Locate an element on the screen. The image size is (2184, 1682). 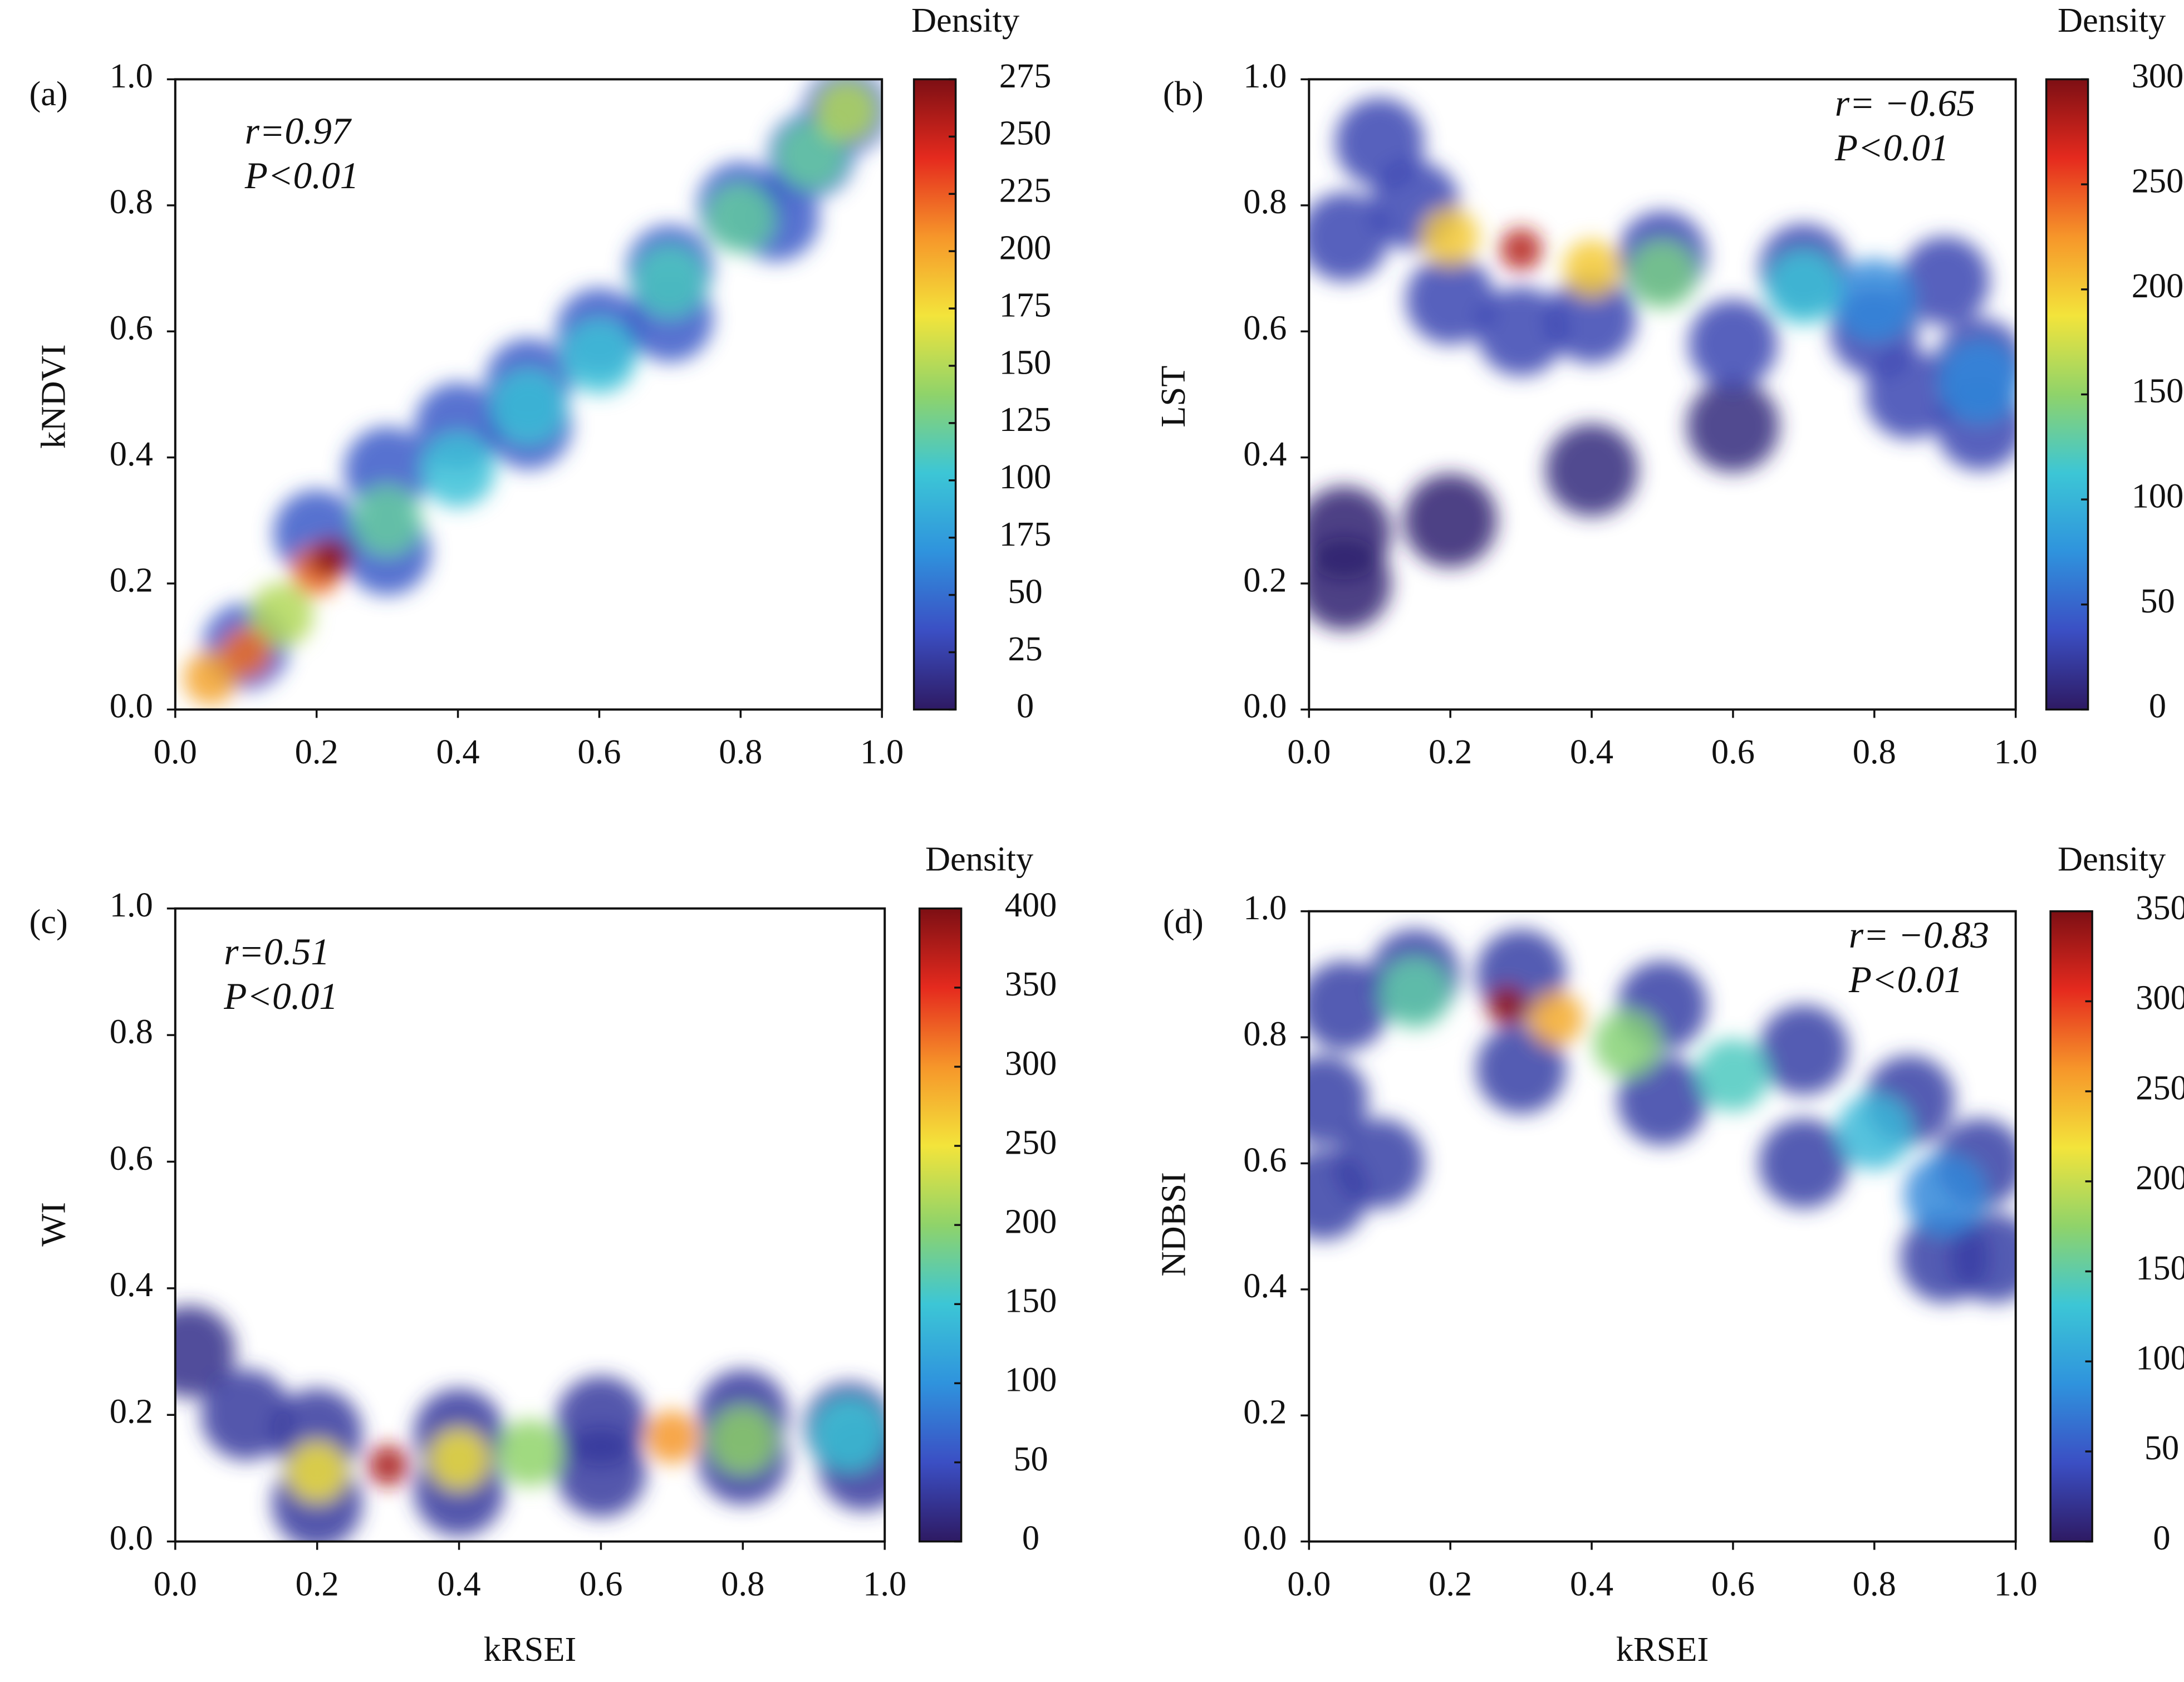
colorbar-tick-label: 300 is located at coordinates (1031, 1062).